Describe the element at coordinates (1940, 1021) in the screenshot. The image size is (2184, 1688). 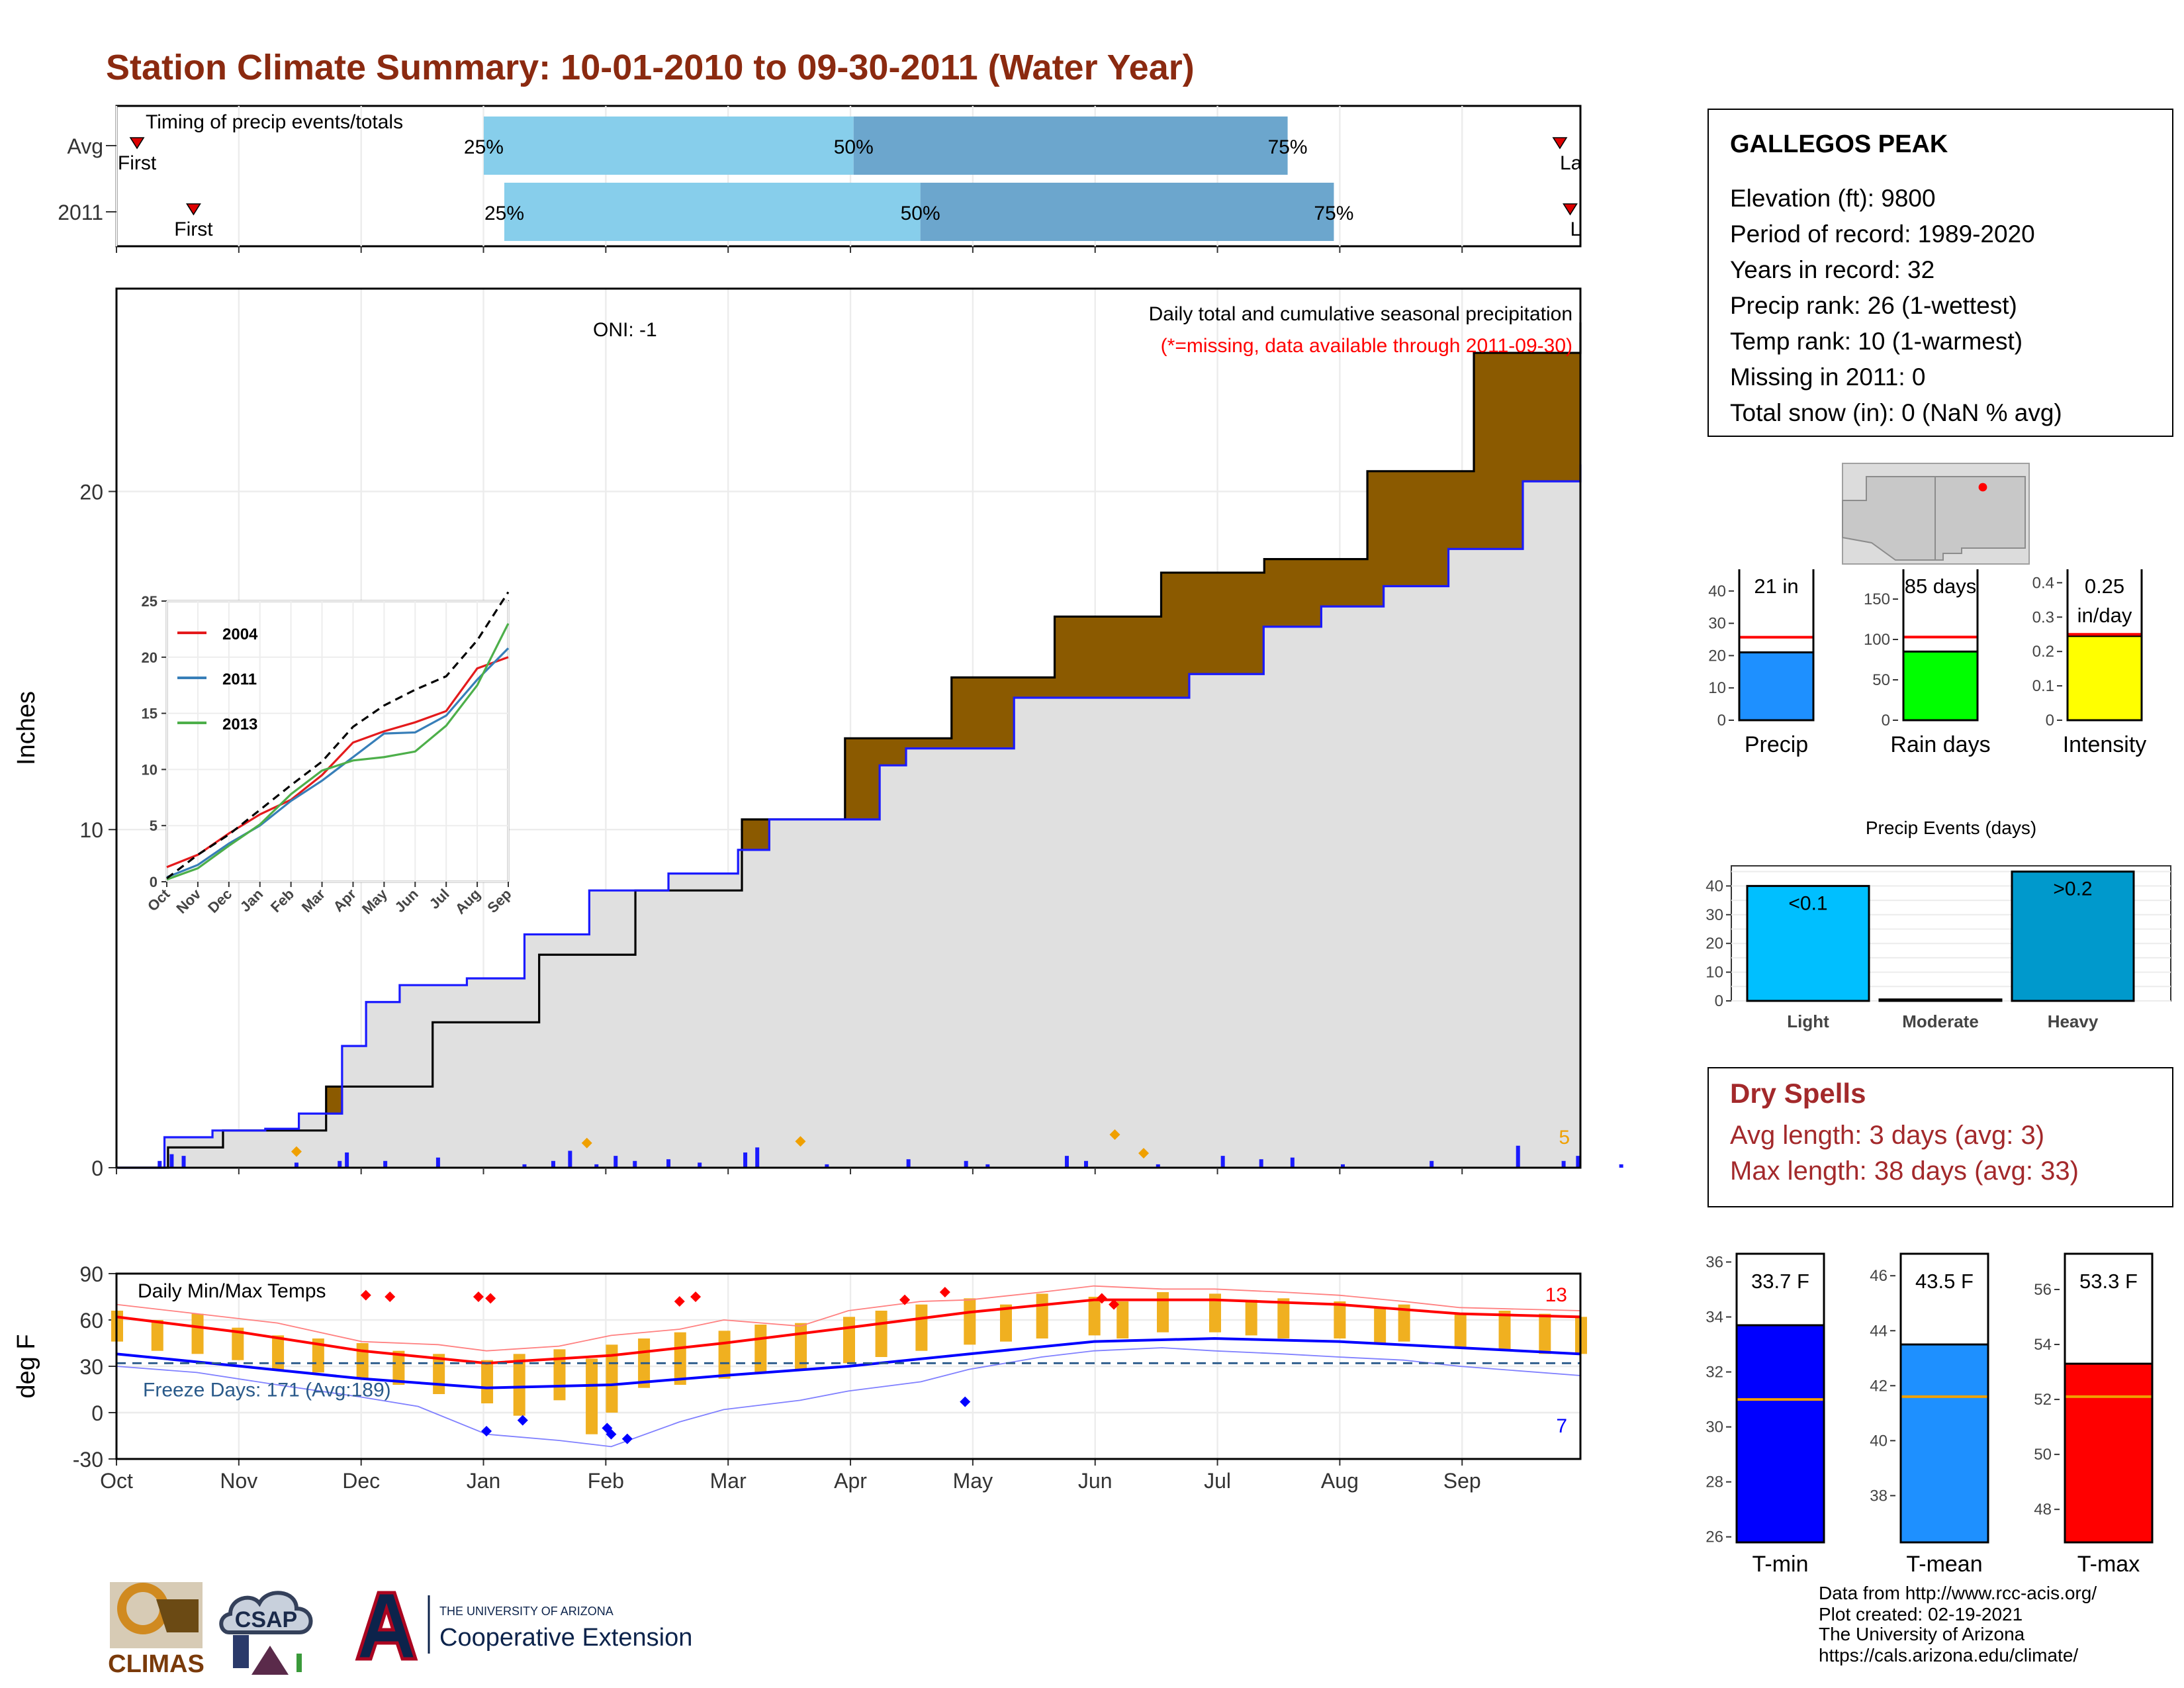
I see `events-category-label: Moderate` at that location.